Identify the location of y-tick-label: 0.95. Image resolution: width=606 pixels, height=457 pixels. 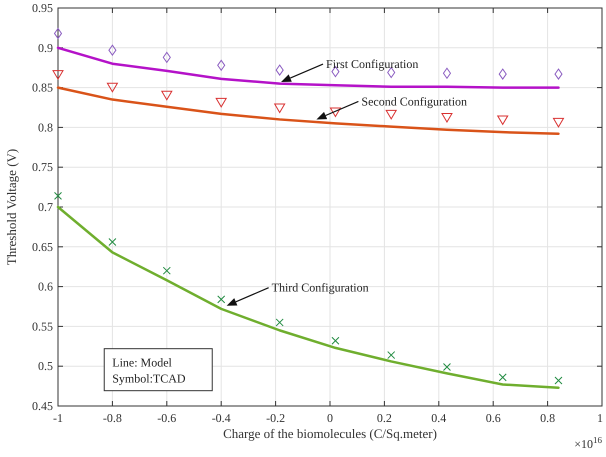
(42, 8).